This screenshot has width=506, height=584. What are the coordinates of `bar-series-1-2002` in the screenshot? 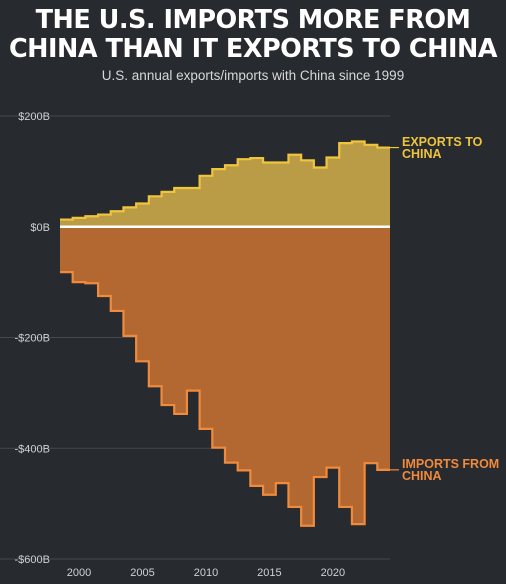 It's located at (104, 261).